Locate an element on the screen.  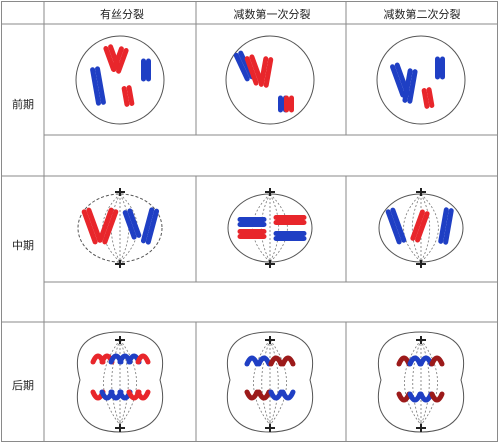
header-meiosis-1: 减数第一次分裂 is located at coordinates (272, 14).